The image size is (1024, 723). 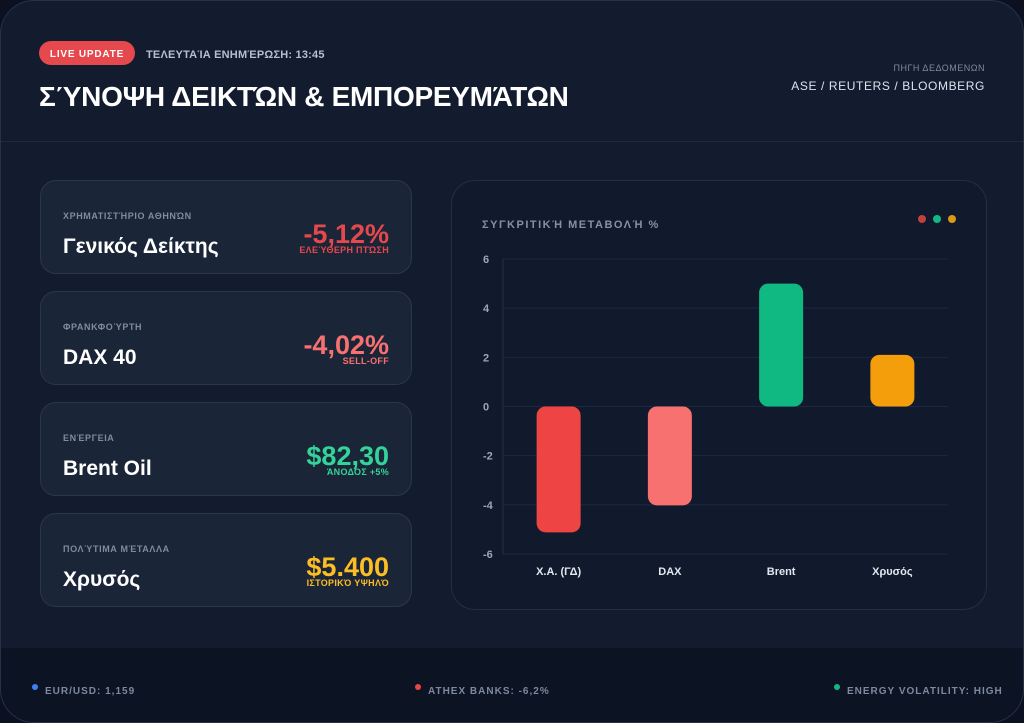 I want to click on live-update-badge: LIVE UPDATE, so click(x=87, y=53).